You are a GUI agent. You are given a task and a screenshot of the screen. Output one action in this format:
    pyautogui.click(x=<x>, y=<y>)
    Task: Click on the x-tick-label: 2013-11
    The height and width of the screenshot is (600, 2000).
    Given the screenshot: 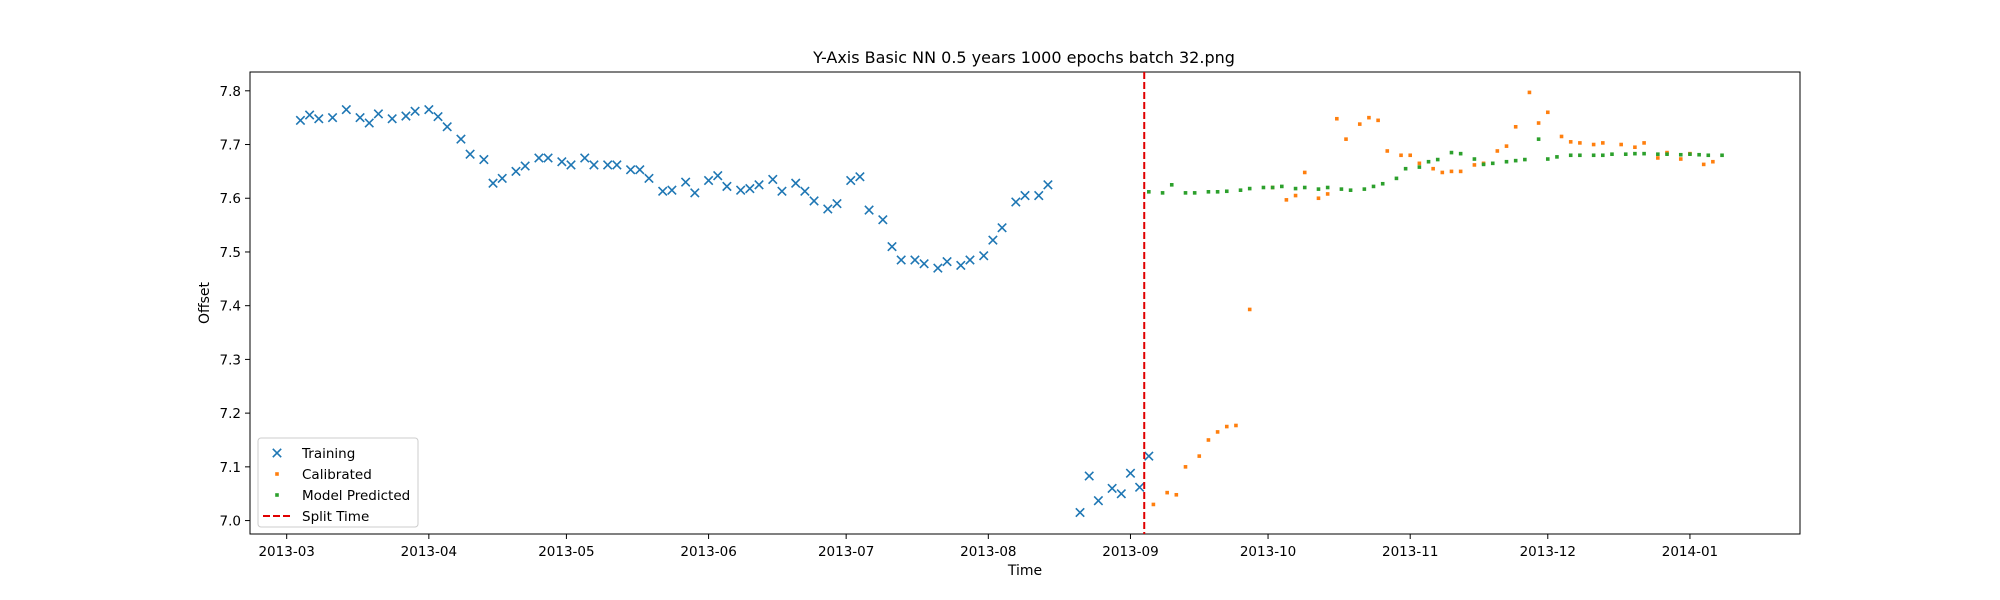 What is the action you would take?
    pyautogui.click(x=1410, y=552)
    